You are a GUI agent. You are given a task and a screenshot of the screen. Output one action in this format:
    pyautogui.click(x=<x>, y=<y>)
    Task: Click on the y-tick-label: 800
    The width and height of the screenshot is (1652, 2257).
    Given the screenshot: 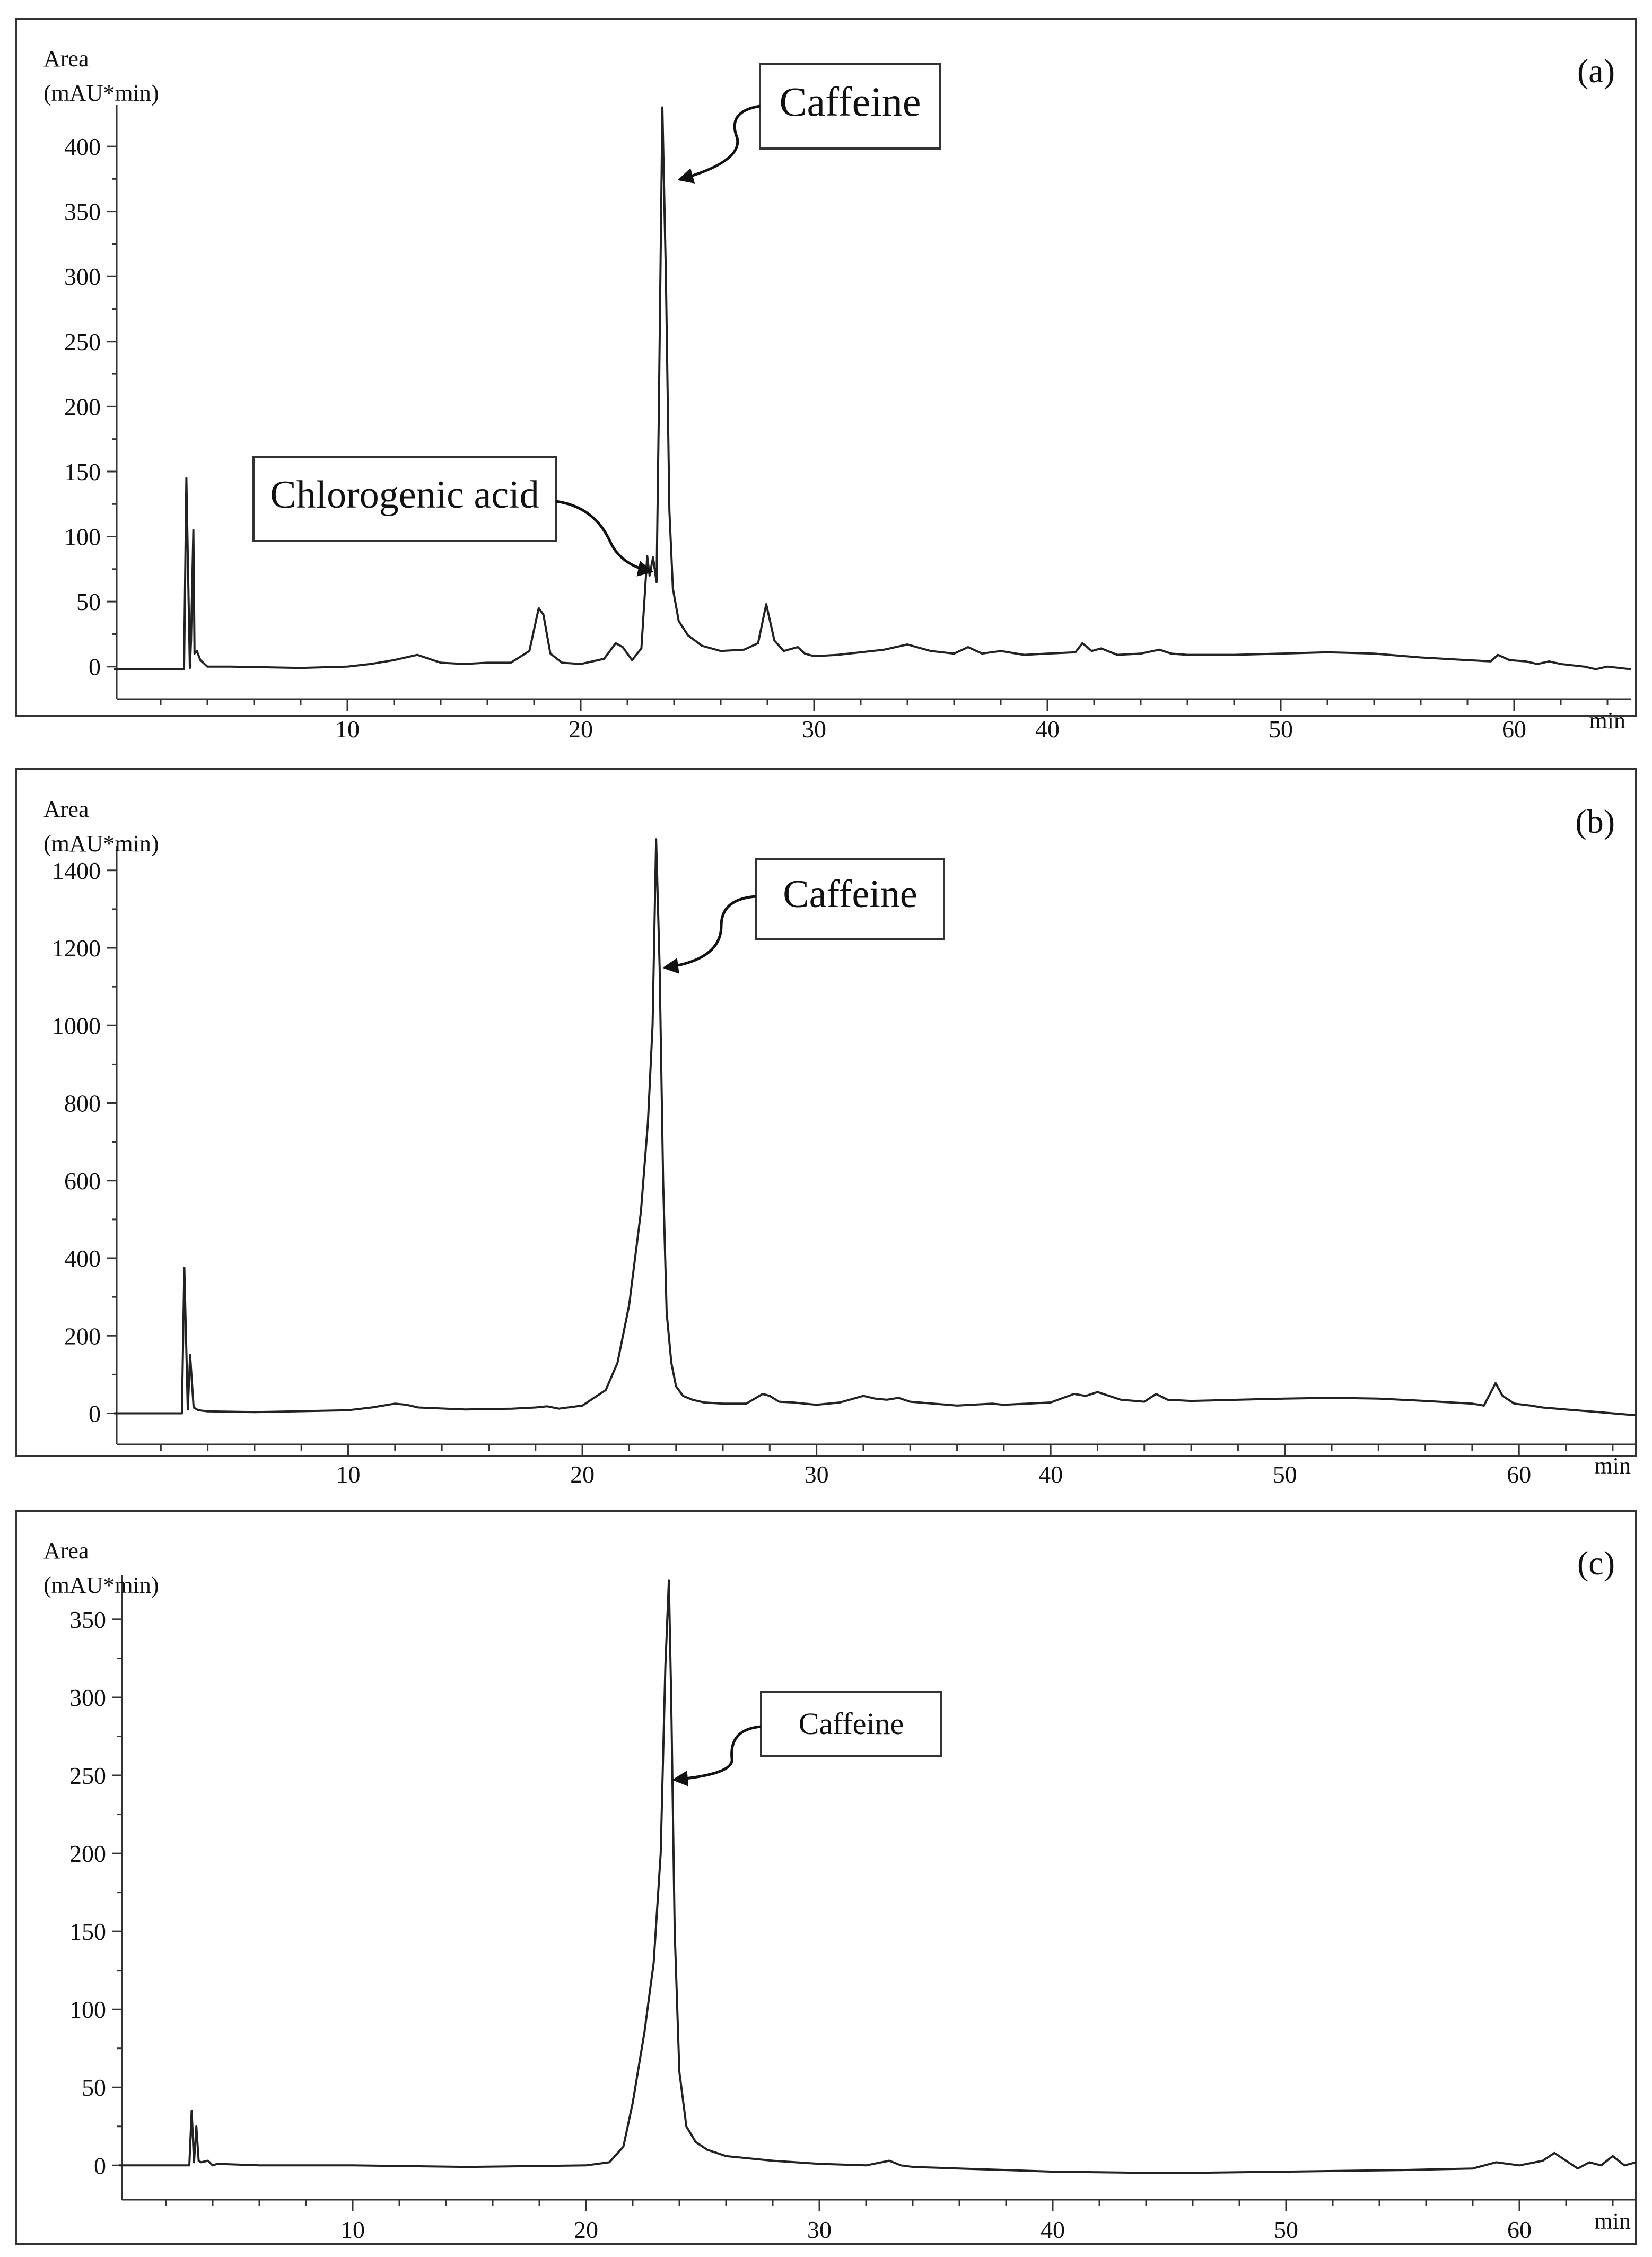 What is the action you would take?
    pyautogui.click(x=83, y=1104)
    